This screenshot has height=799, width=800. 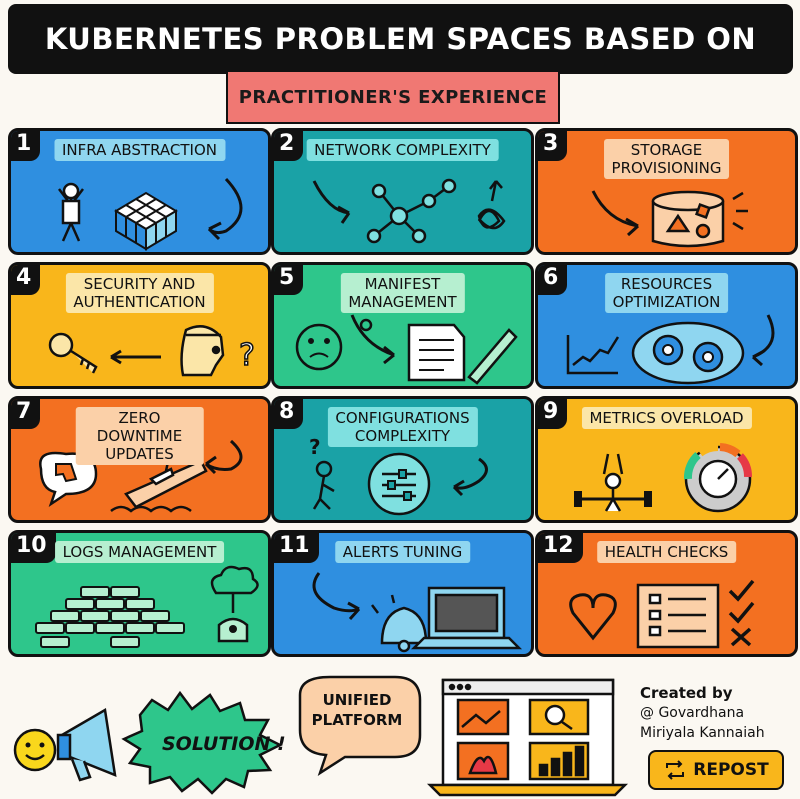 What do you see at coordinates (33, 548) in the screenshot?
I see `card-number: 10` at bounding box center [33, 548].